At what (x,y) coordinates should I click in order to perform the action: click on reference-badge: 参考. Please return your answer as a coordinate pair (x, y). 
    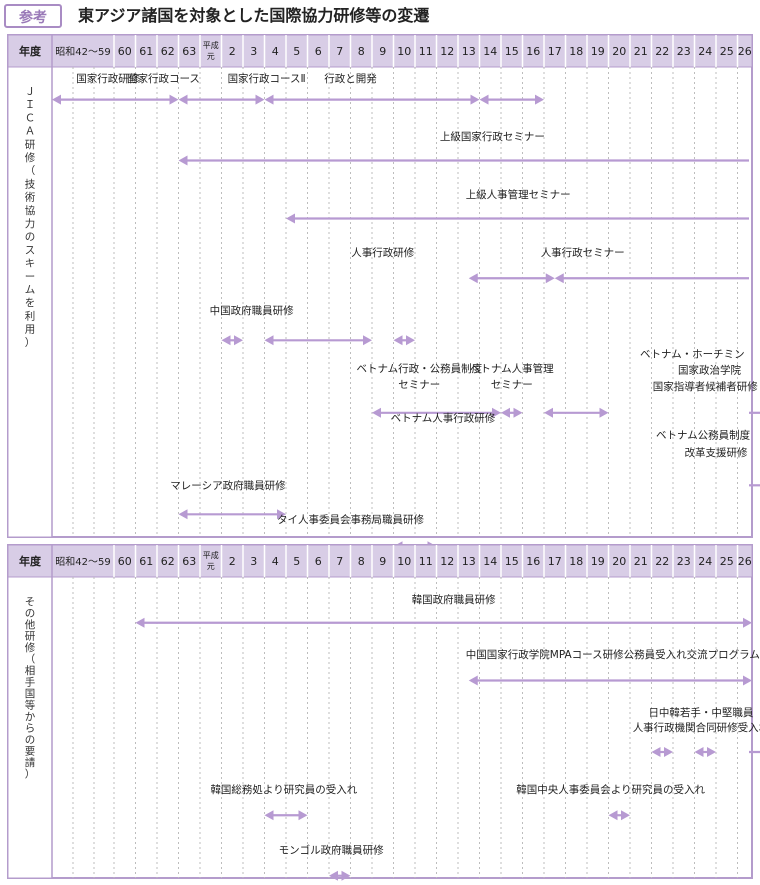
    Looking at the image, I should click on (33, 16).